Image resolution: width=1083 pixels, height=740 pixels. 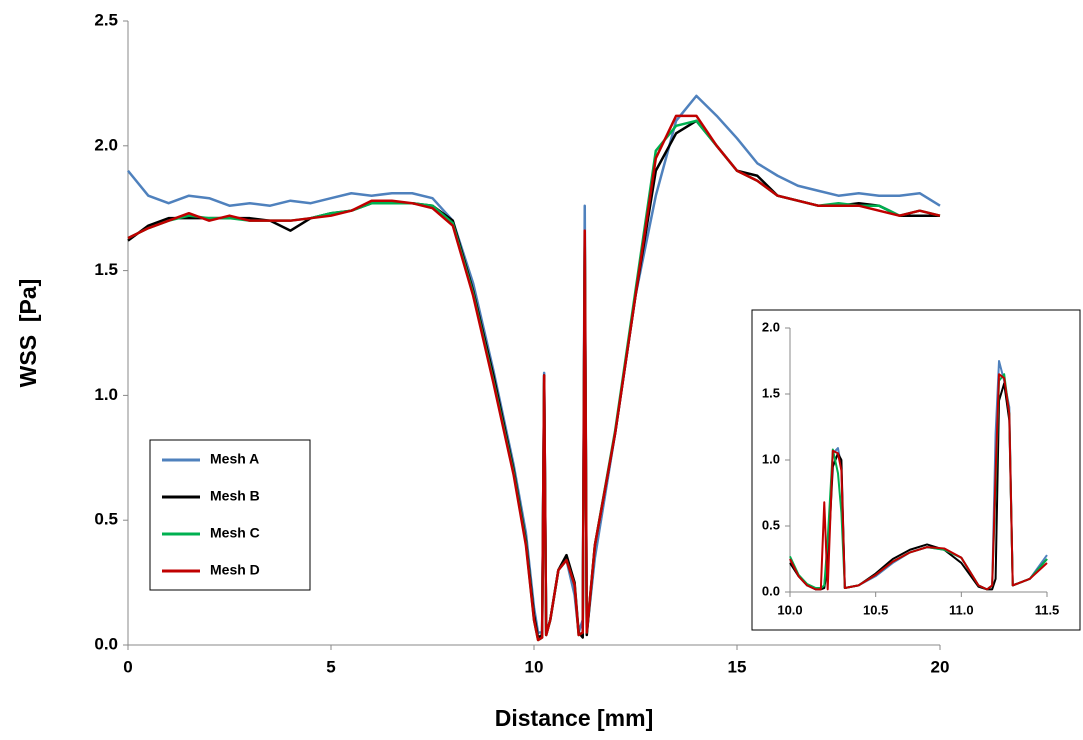 I want to click on y-axis-label: WSS [Pa], so click(x=28, y=333).